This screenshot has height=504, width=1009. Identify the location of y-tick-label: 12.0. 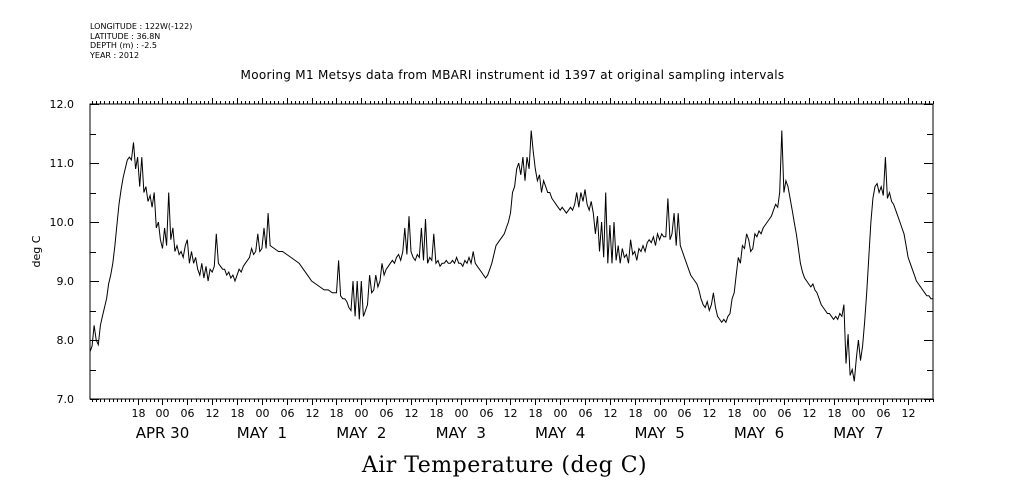
(62, 104).